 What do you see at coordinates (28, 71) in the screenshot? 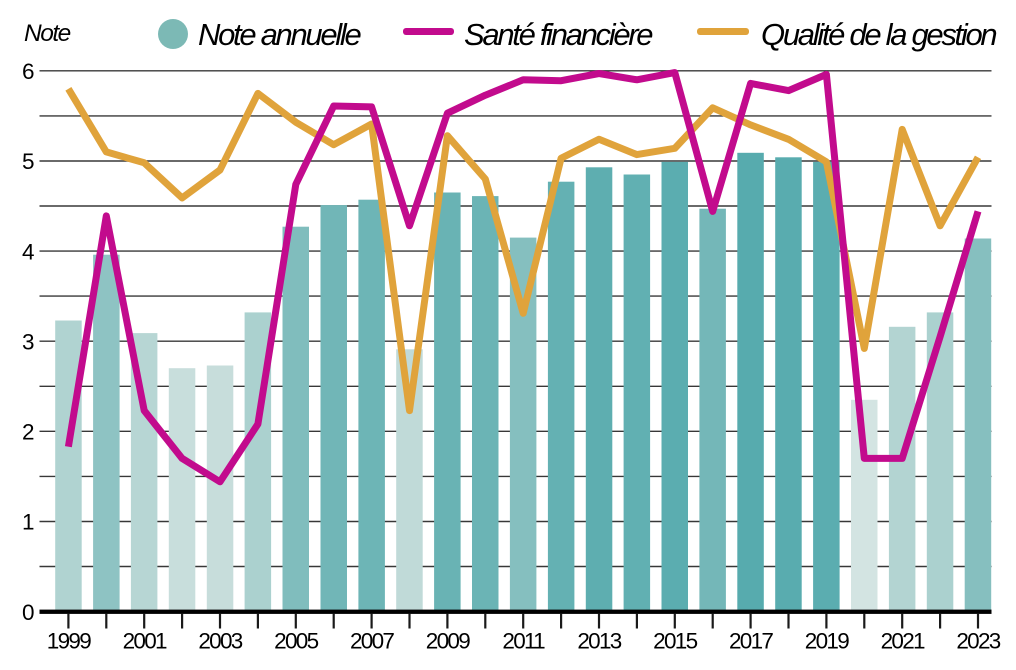
I see `svg-text: 6` at bounding box center [28, 71].